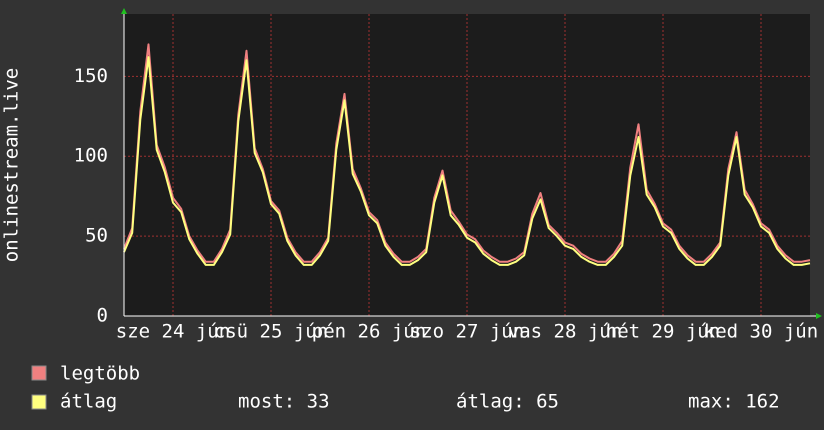 This screenshot has width=824, height=430. I want to click on legend-label: legtöbb, so click(100, 374).